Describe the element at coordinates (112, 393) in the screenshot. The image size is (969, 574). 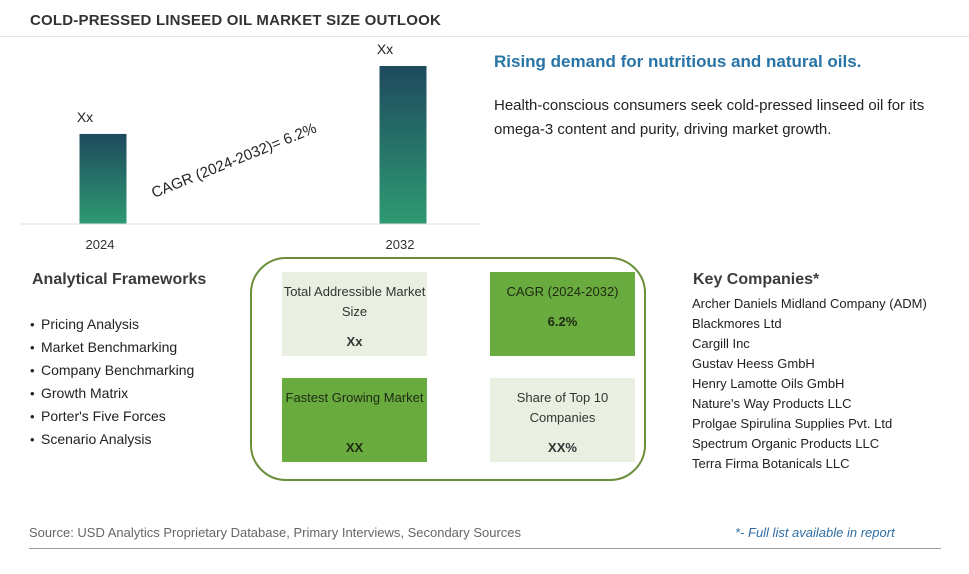
I see `list-item: • Growth Matrix` at that location.